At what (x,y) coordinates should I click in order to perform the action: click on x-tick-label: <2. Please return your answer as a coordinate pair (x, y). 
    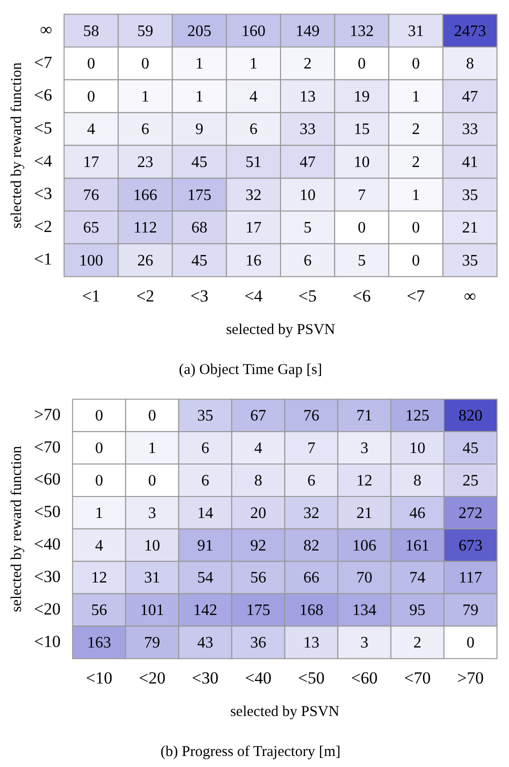
    Looking at the image, I should click on (145, 296).